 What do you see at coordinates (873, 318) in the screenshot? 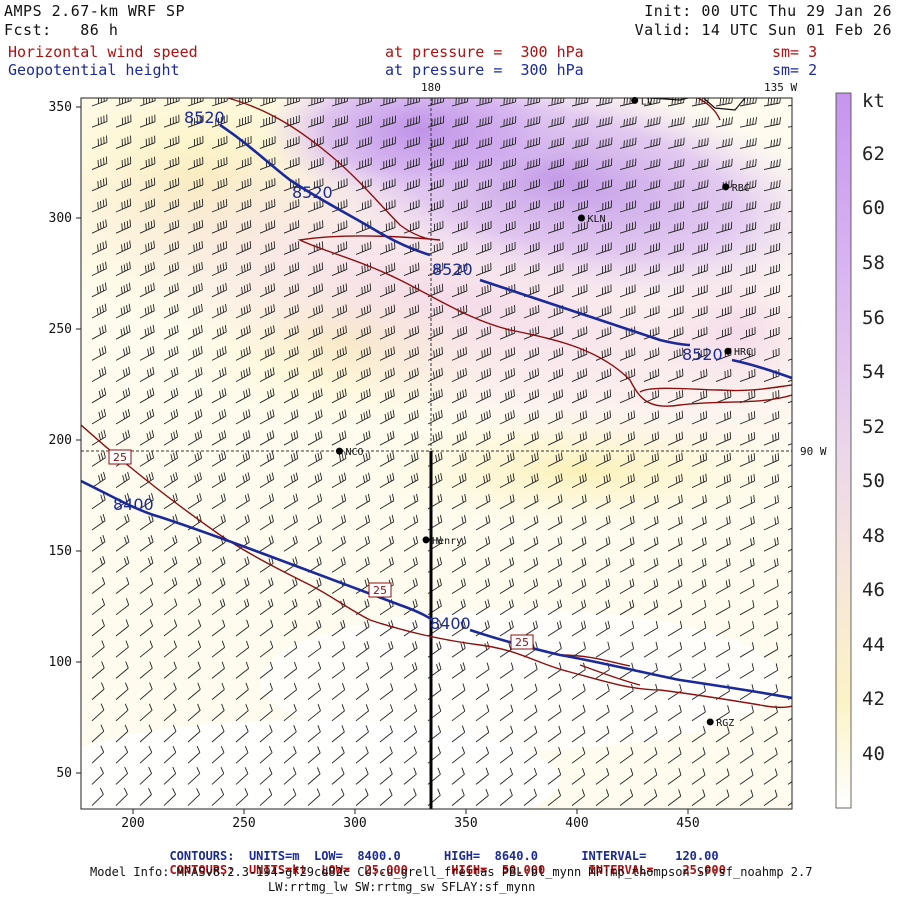
I see `colorbar-tick: 56` at bounding box center [873, 318].